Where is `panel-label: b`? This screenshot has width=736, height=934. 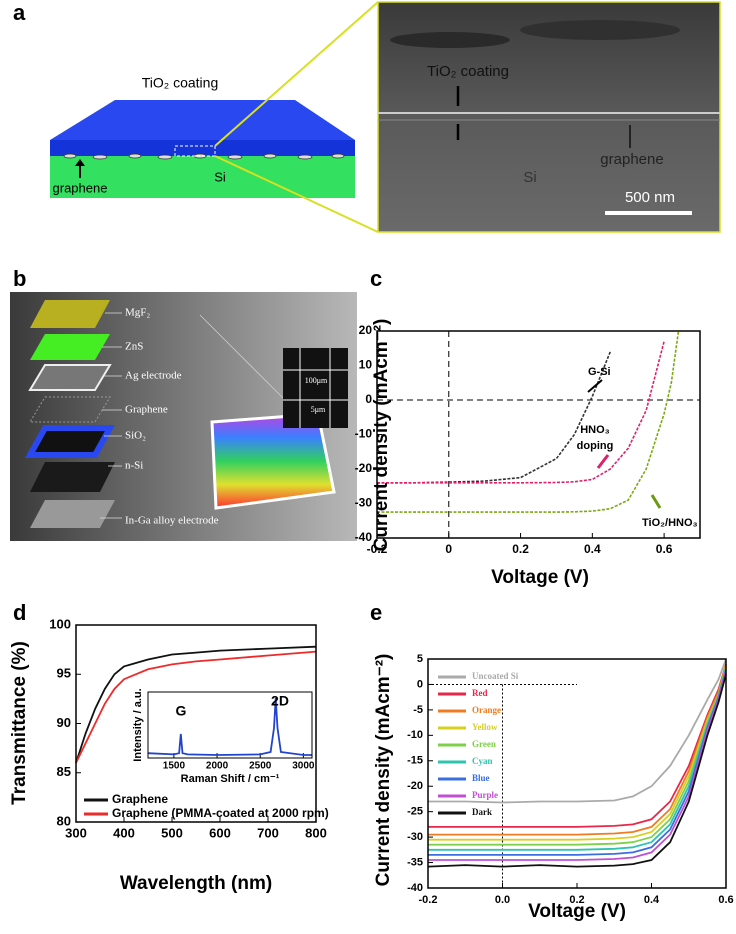
panel-label: b is located at coordinates (19, 278).